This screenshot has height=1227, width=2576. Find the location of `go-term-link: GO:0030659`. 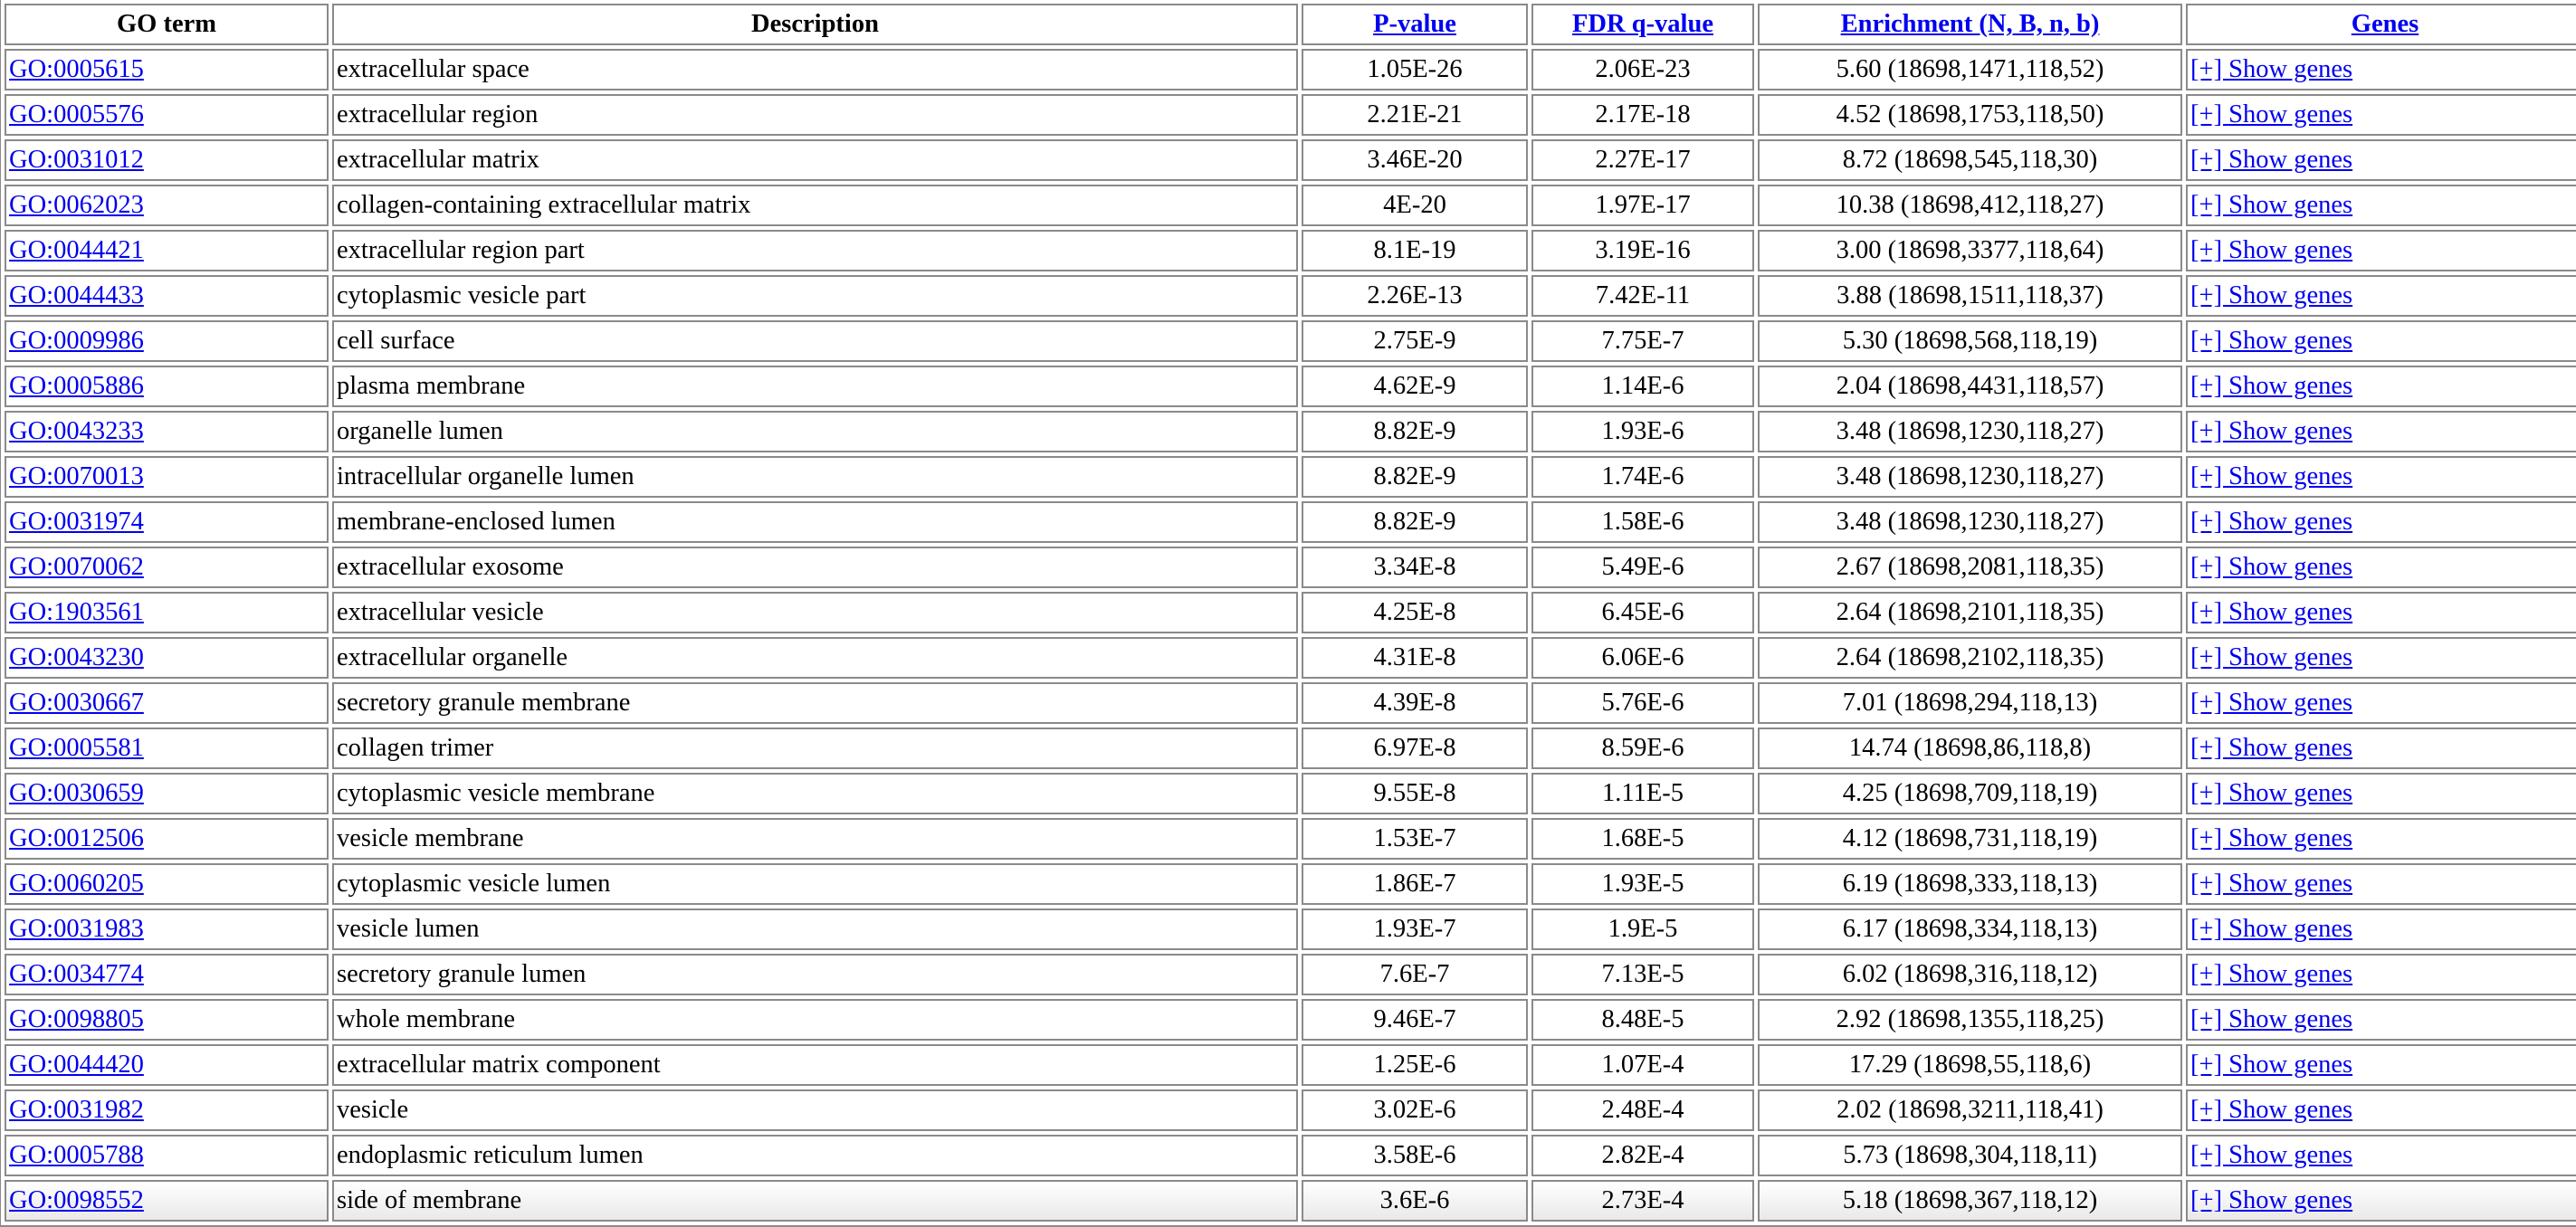

go-term-link: GO:0030659 is located at coordinates (76, 793).